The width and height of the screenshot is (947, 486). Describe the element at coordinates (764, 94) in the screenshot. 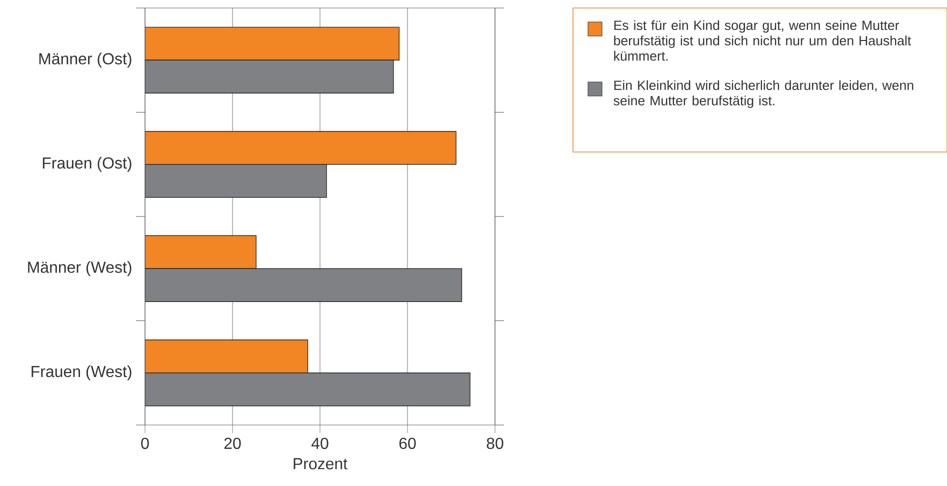

I see `legend-label: Ein Kleinkind wird sicherlich darunter leiden, wenn seine Mutter berufstätig ist.` at that location.